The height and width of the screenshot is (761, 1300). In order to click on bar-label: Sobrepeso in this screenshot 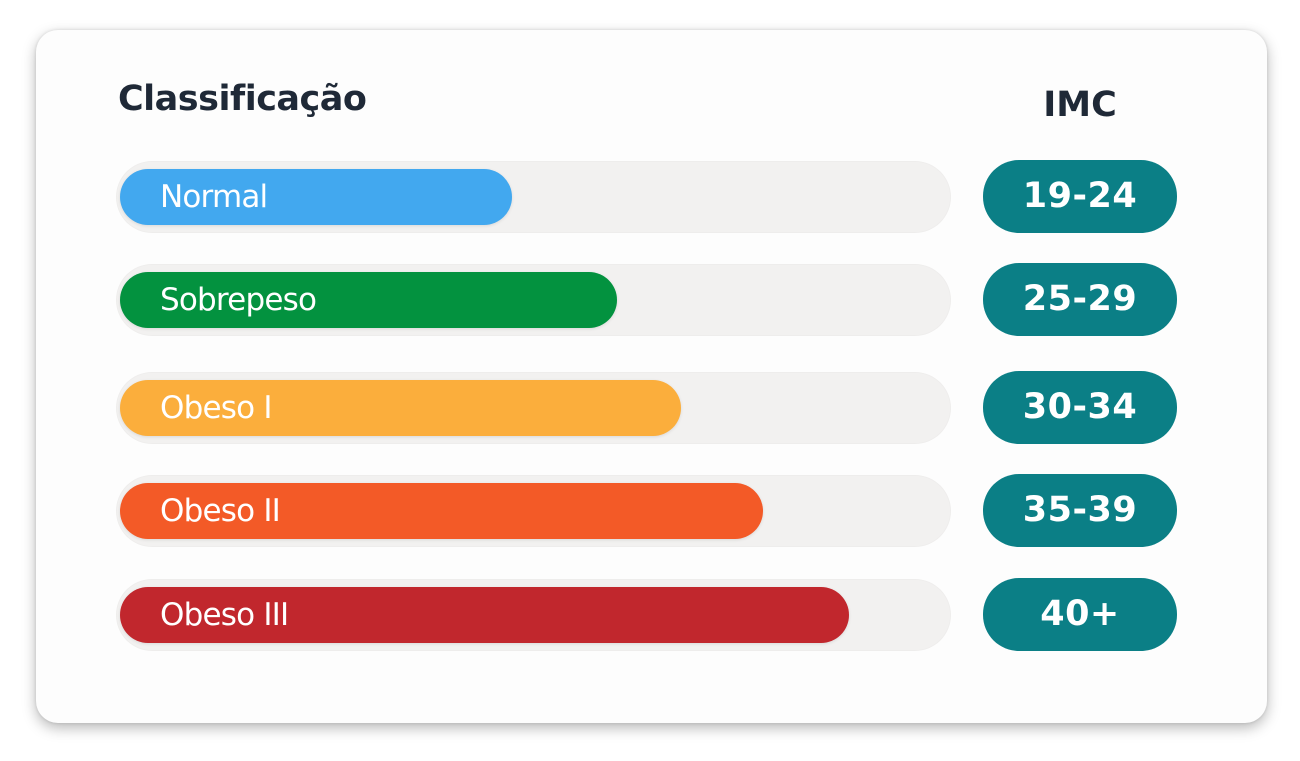, I will do `click(238, 300)`.